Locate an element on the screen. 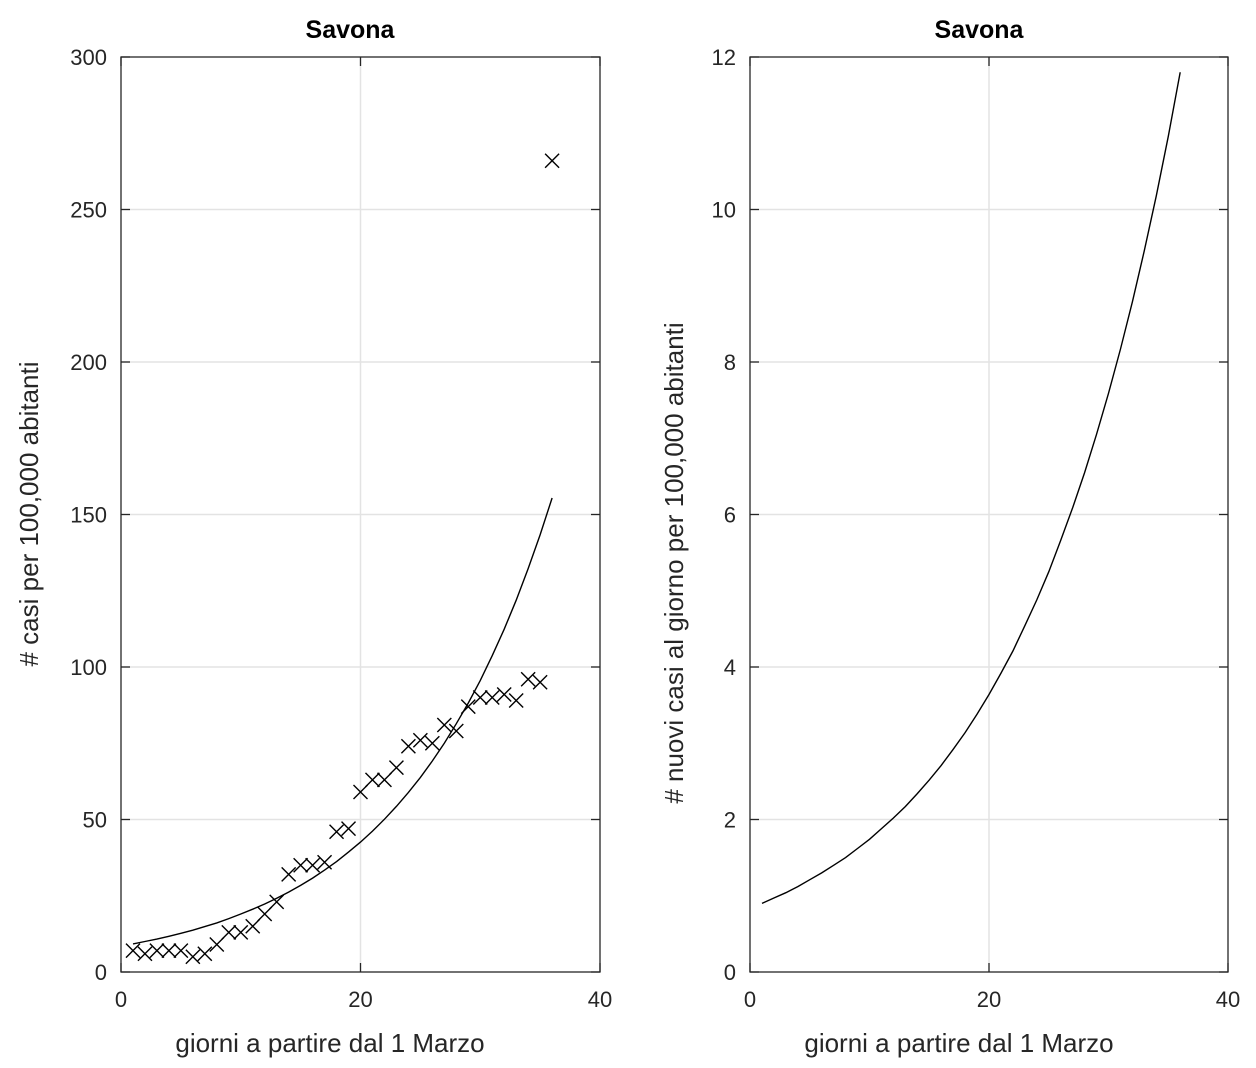  right-xlabel: giorni a partire dal 1 Marzo is located at coordinates (958, 1043).